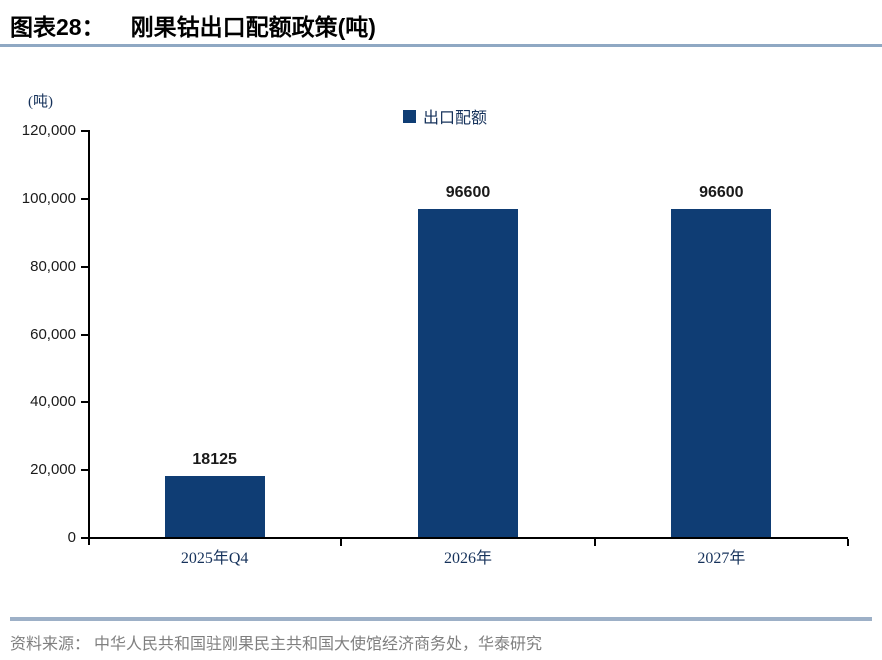 The image size is (882, 660). Describe the element at coordinates (441, 619) in the screenshot. I see `footer-divider` at that location.